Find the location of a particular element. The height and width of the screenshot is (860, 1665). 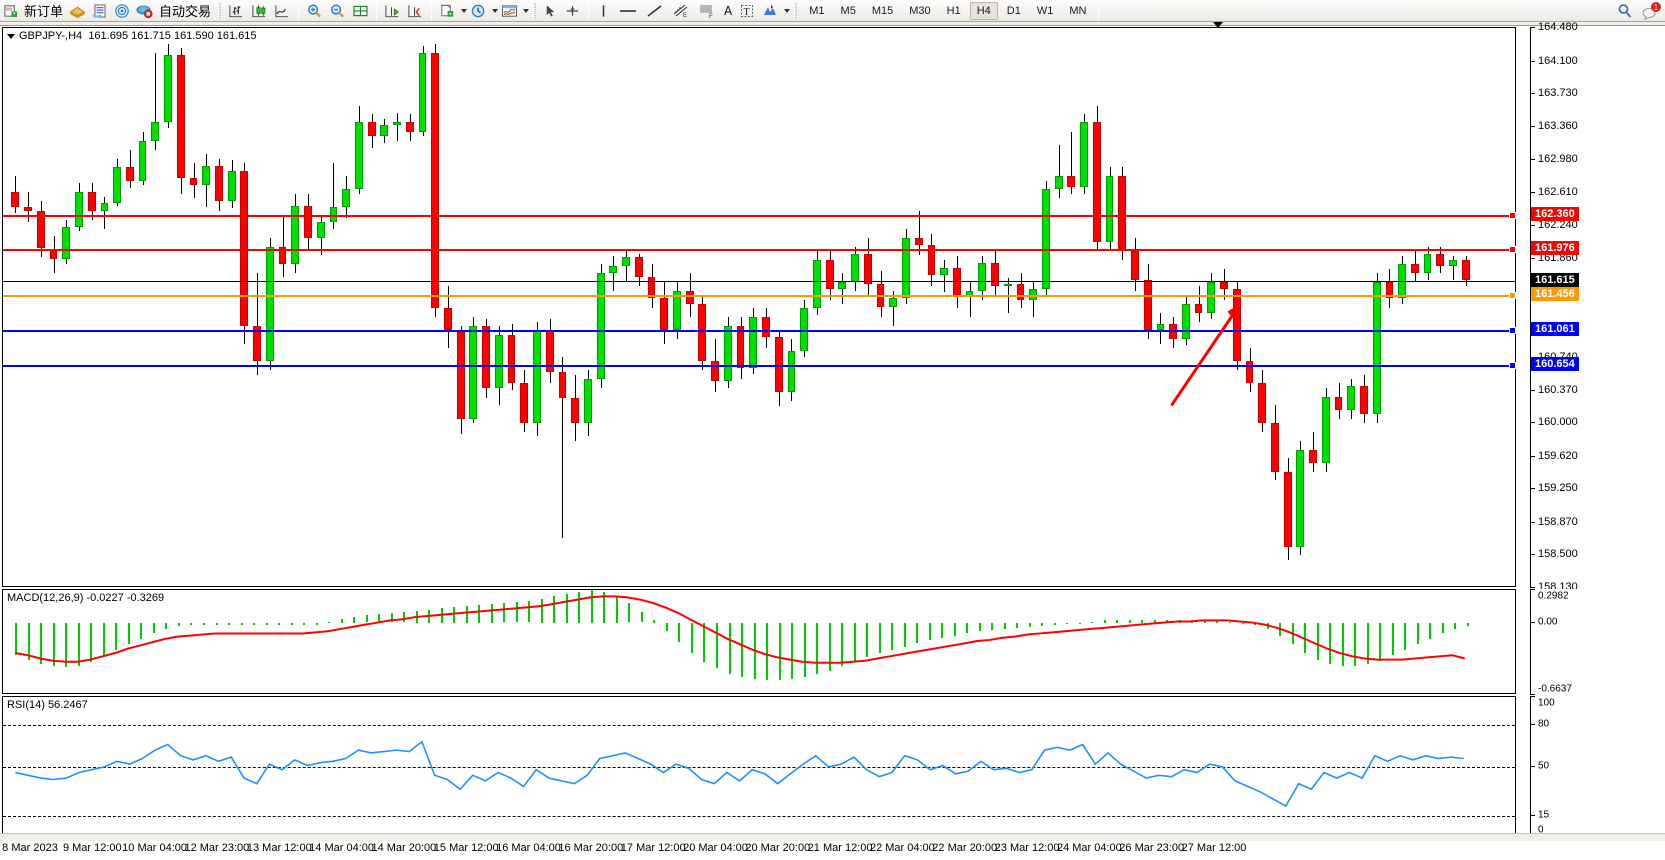

vertical-line-icon is located at coordinates (603, 11).